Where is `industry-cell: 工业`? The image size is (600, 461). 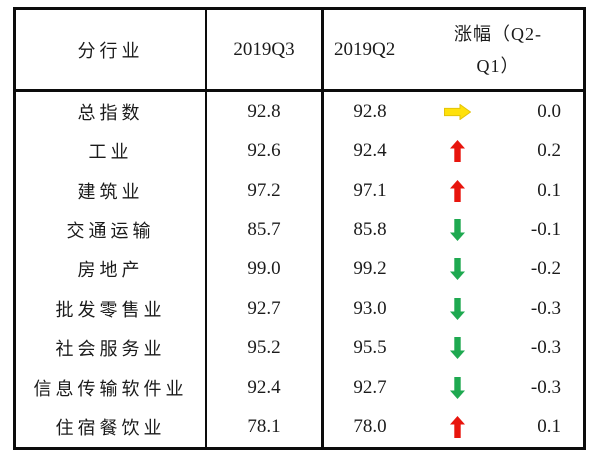
industry-cell: 工业 is located at coordinates (111, 151).